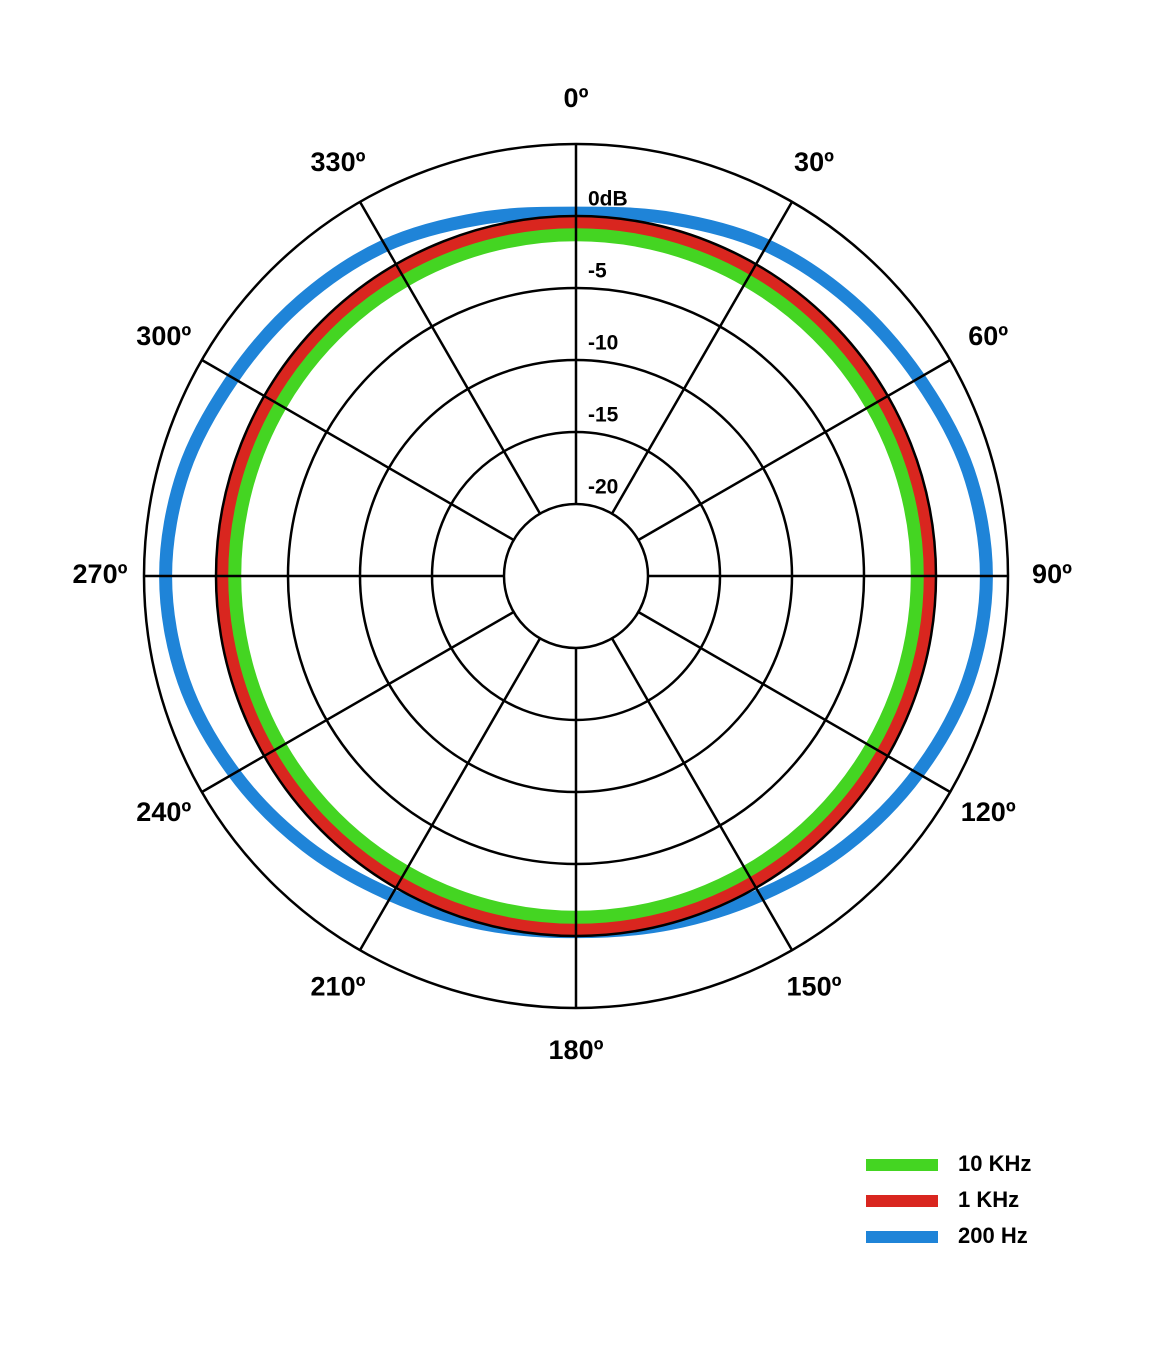 This screenshot has height=1345, width=1152. What do you see at coordinates (576, 1050) in the screenshot?
I see `theta-tick-label: 180º` at bounding box center [576, 1050].